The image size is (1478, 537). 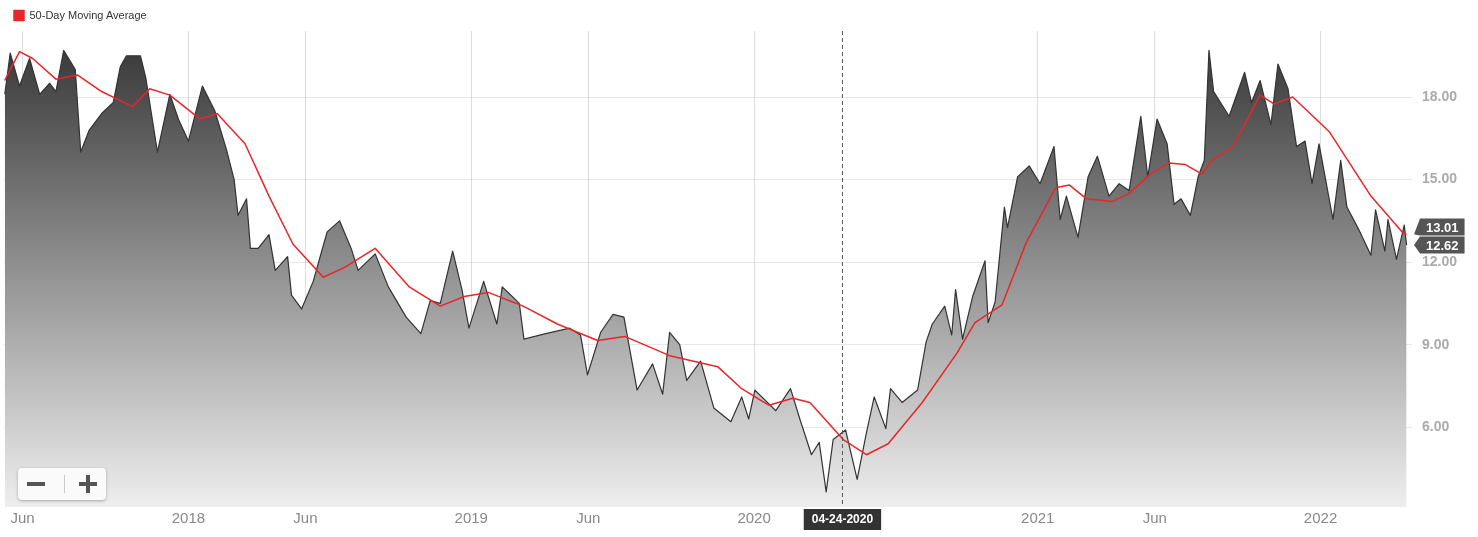 I want to click on annotation: 13.01, so click(x=1442, y=227).